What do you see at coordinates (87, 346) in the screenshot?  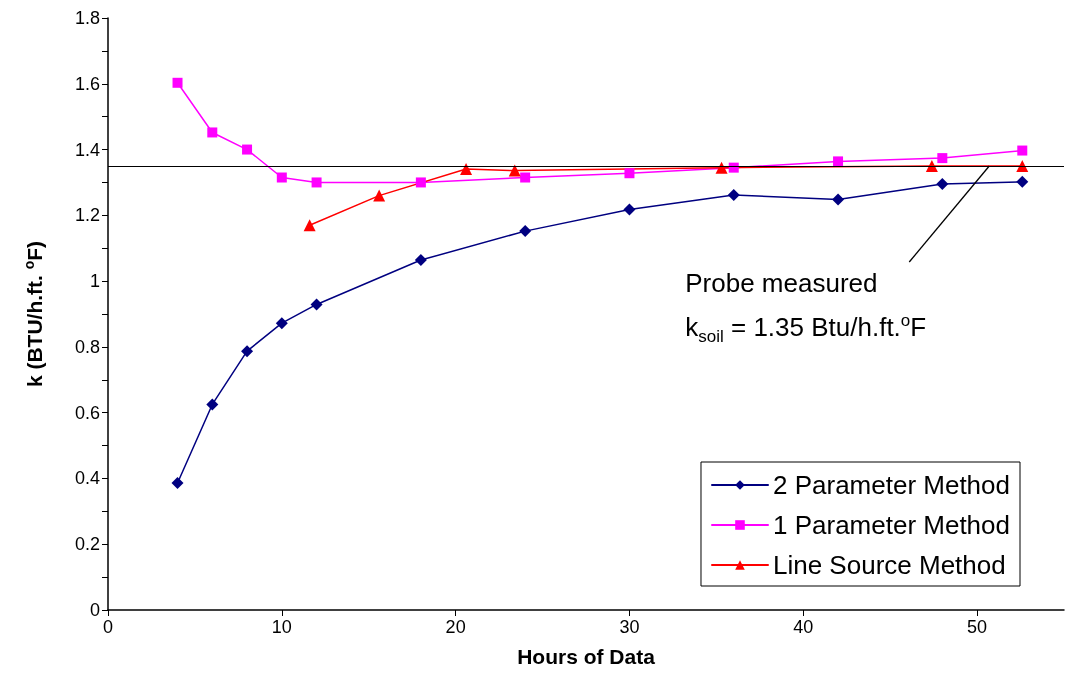 I see `y-tick-label: 0.8` at bounding box center [87, 346].